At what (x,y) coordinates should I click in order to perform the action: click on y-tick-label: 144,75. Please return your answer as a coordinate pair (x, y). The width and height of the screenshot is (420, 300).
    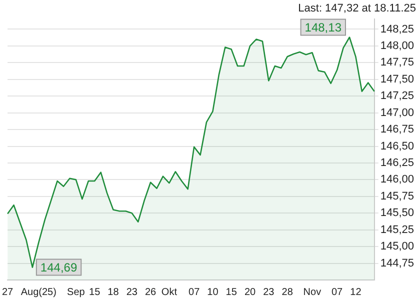
    Looking at the image, I should click on (397, 263).